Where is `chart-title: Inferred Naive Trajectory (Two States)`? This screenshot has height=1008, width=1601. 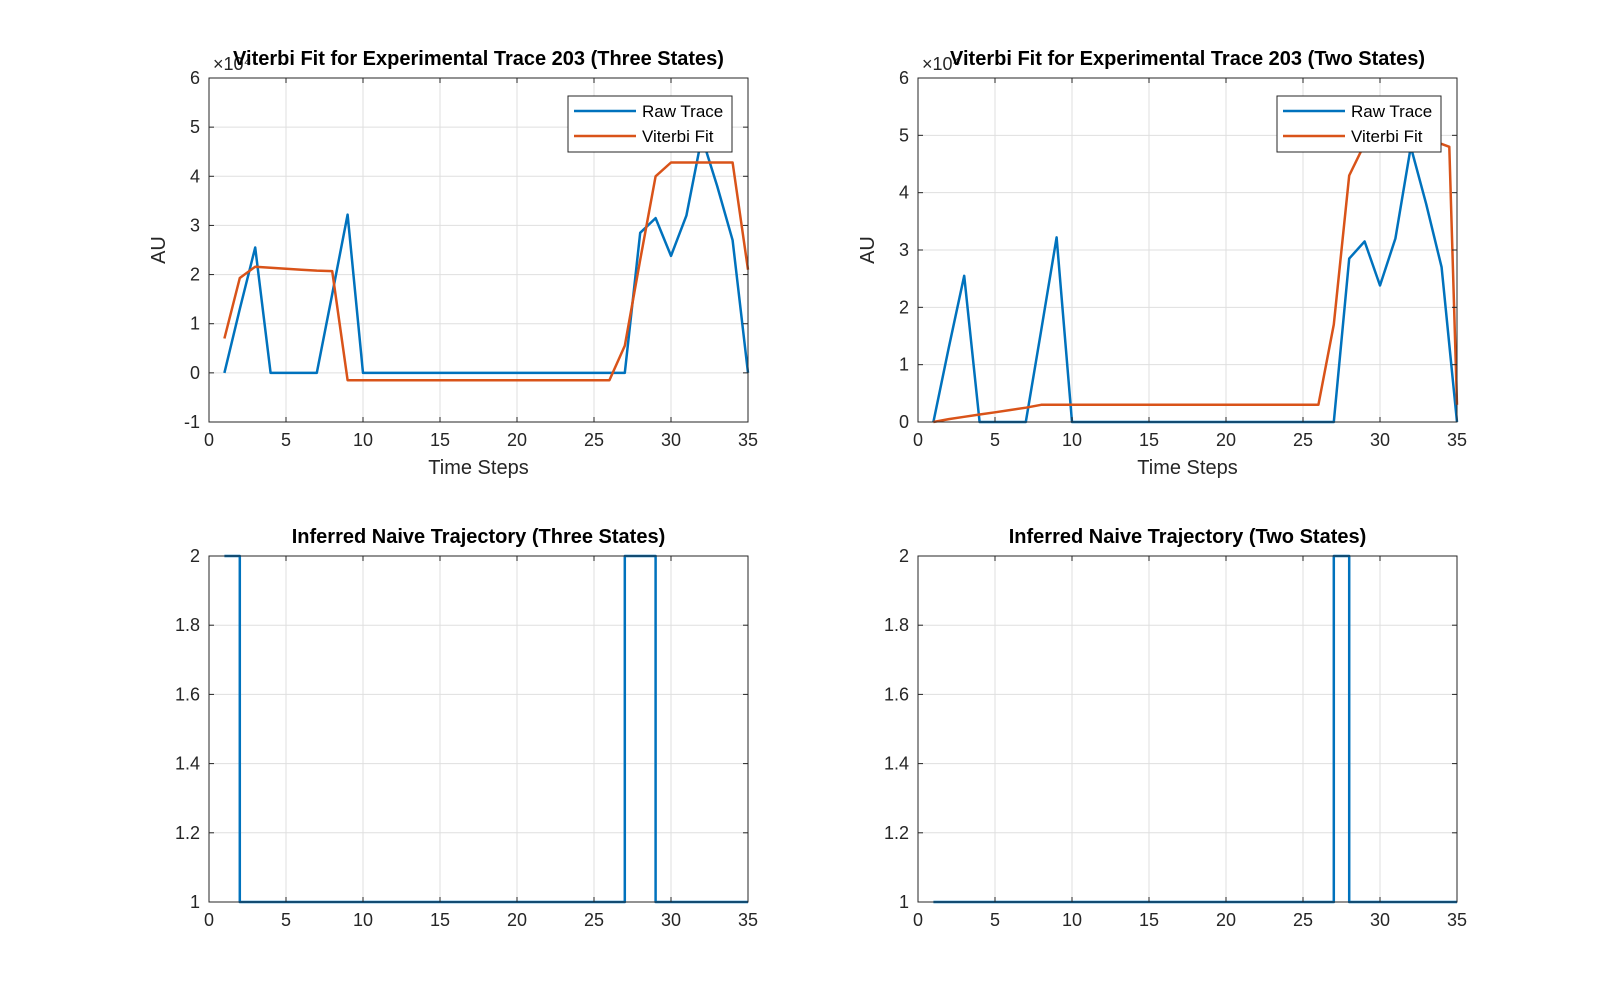
chart-title: Inferred Naive Trajectory (Two States) is located at coordinates (1188, 537).